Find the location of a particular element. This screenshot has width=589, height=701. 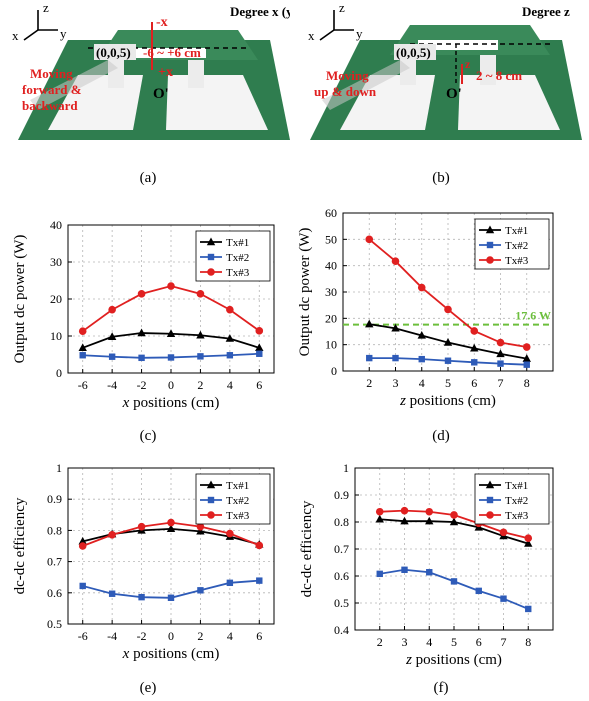

y-tick-label: 0.5 is located at coordinates (341, 603).